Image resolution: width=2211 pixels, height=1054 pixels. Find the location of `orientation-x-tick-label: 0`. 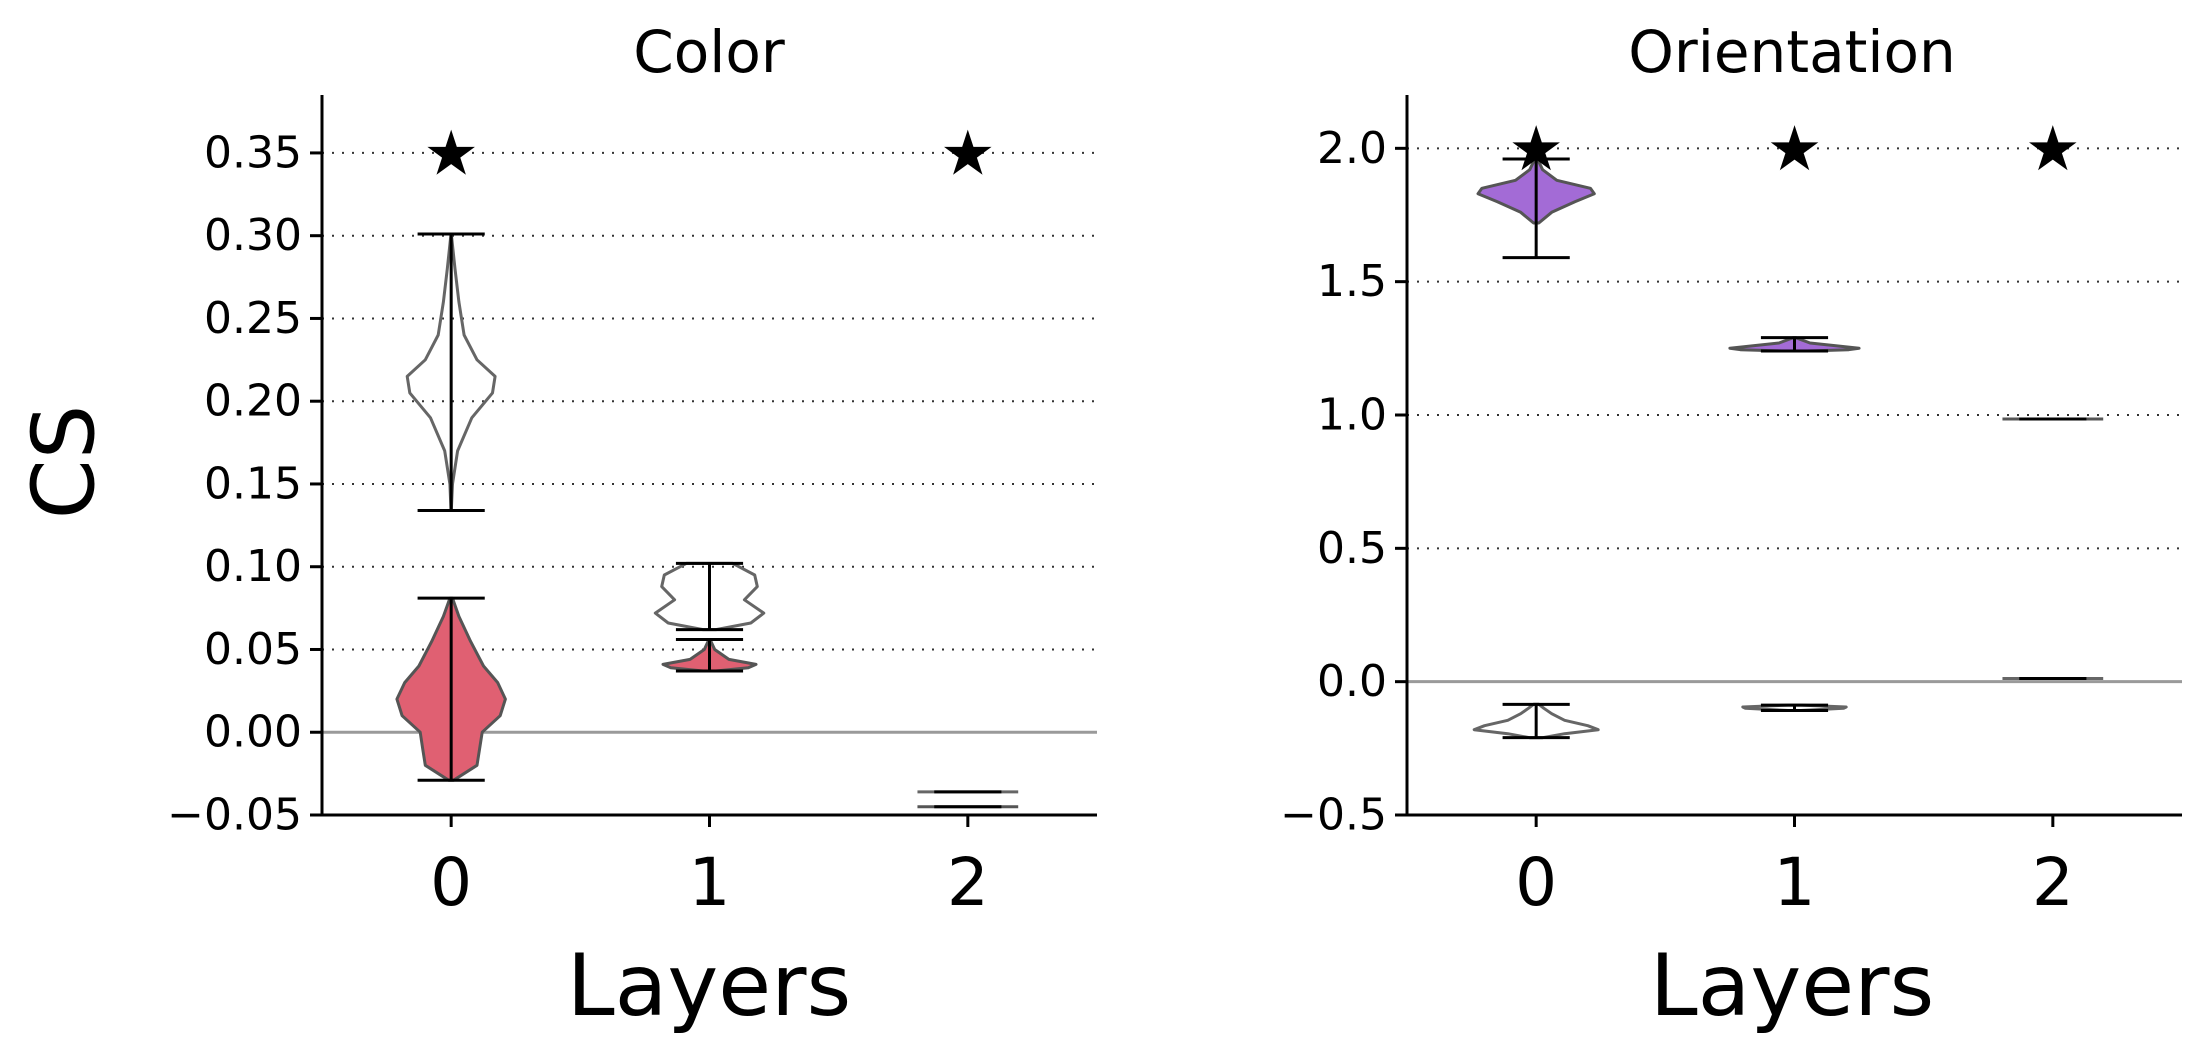

orientation-x-tick-label: 0 is located at coordinates (1536, 882).